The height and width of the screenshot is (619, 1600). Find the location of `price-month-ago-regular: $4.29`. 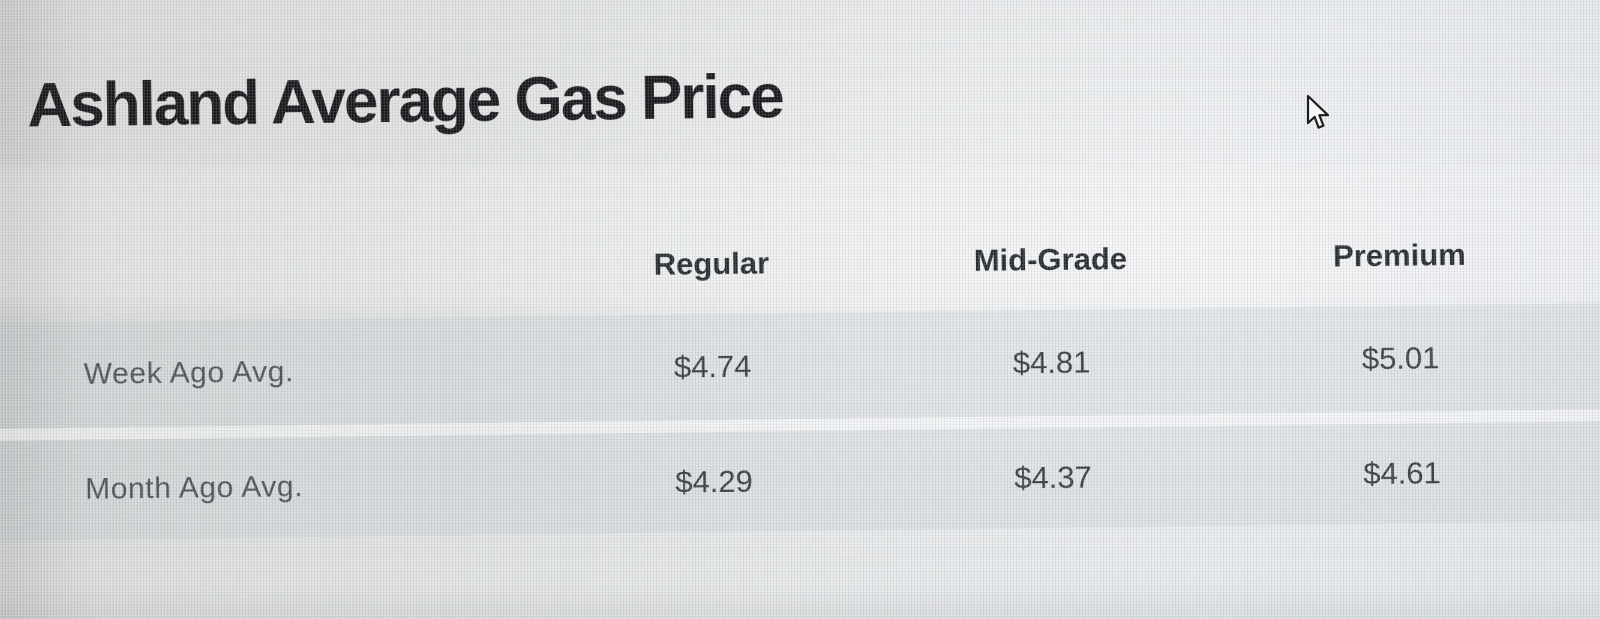

price-month-ago-regular: $4.29 is located at coordinates (714, 481).